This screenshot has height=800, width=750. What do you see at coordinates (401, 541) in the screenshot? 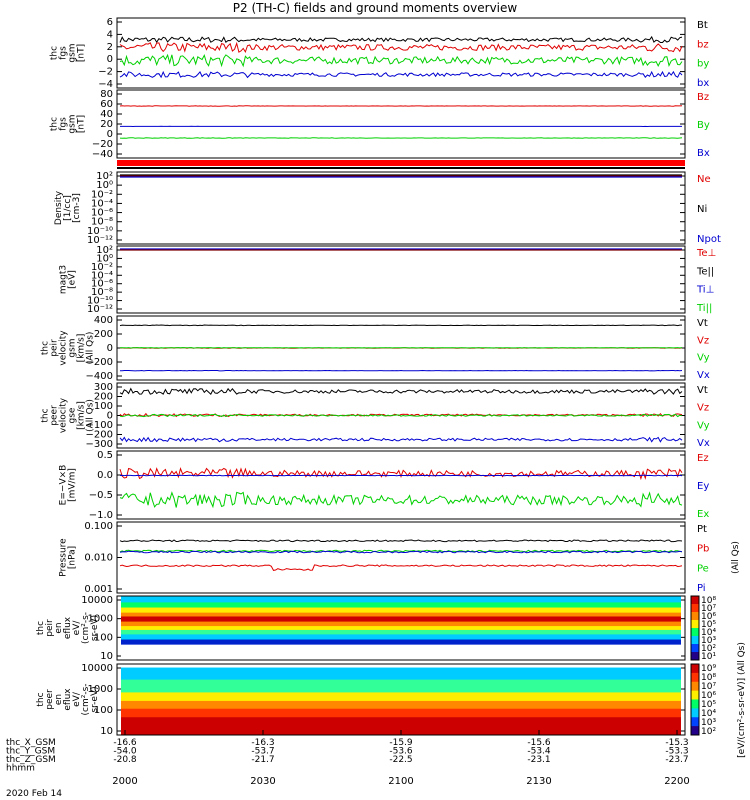
I see `series-line-Pt` at bounding box center [401, 541].